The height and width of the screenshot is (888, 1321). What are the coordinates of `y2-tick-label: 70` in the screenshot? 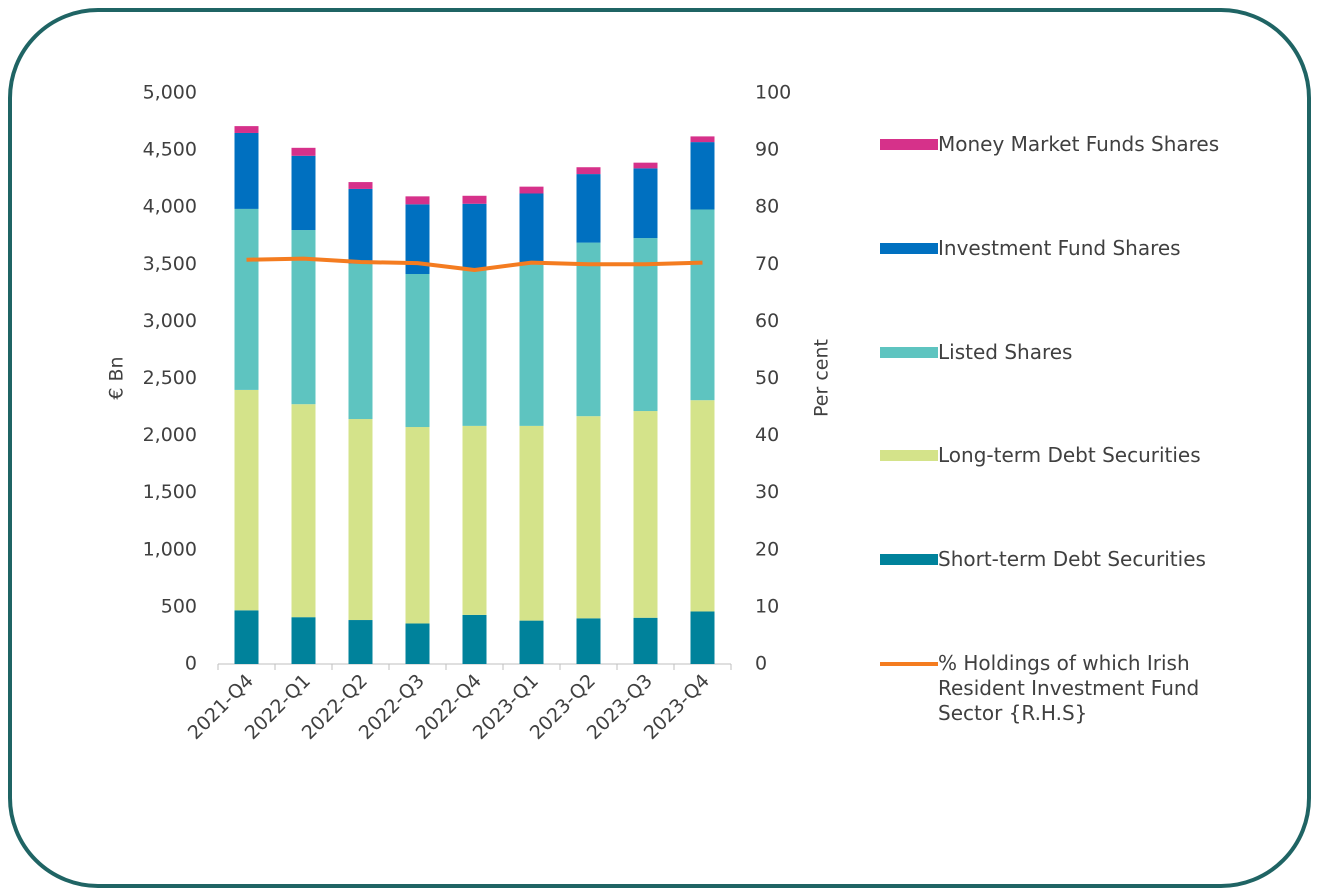 It's located at (767, 264).